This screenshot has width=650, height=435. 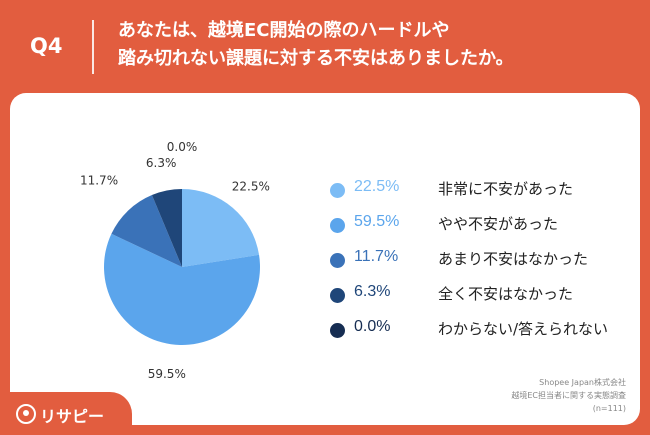 What do you see at coordinates (582, 382) in the screenshot?
I see `source-company: Shopee Japan株式会社` at bounding box center [582, 382].